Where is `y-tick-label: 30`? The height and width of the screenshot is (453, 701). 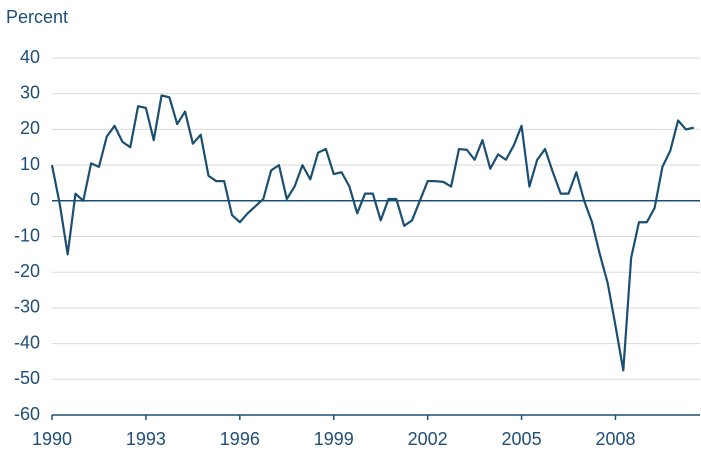
y-tick-label: 30 is located at coordinates (30, 92).